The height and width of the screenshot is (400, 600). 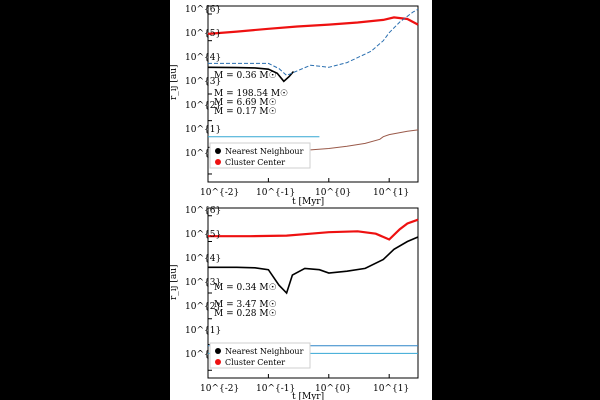 I want to click on top-companion-label-2: M = 6.69 M☉, so click(x=245, y=103).